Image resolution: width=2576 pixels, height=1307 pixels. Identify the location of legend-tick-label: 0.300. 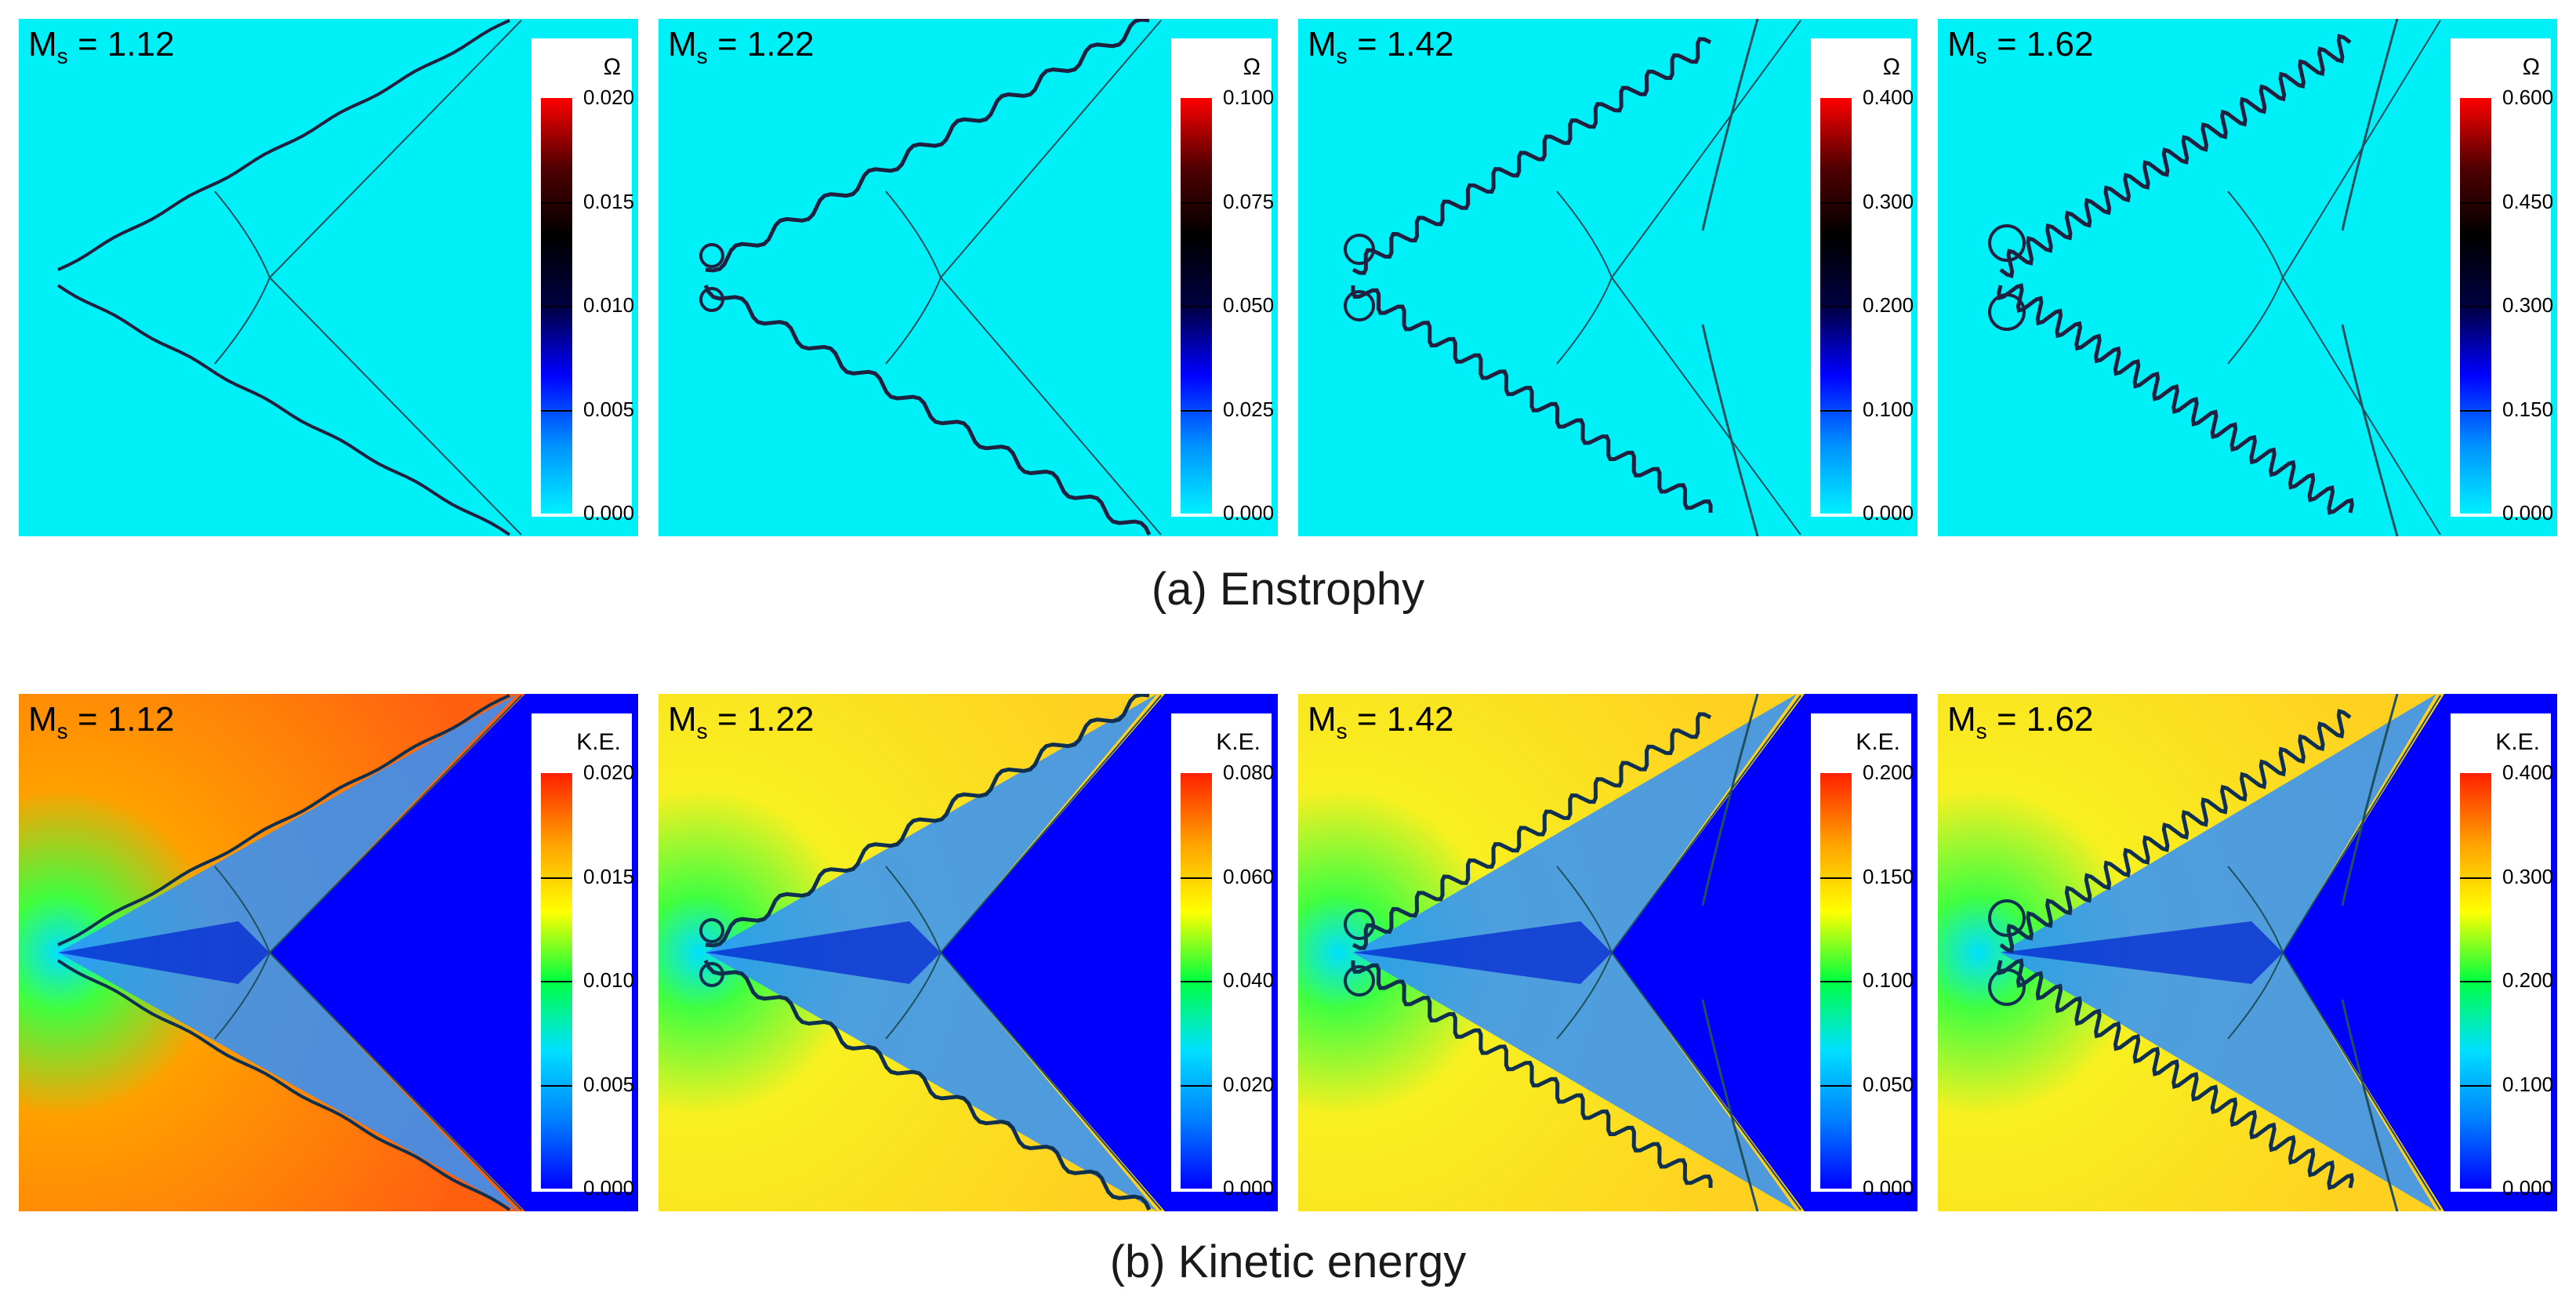
(2528, 305).